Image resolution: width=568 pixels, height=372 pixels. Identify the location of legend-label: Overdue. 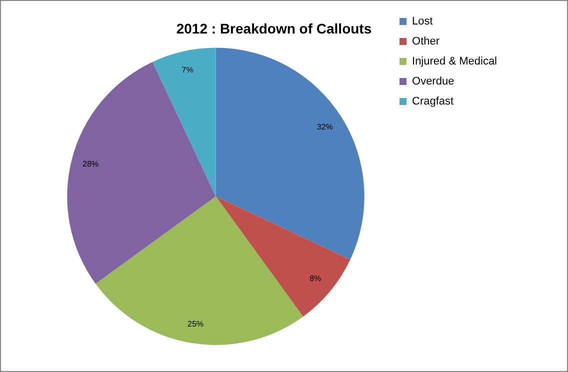
(433, 82).